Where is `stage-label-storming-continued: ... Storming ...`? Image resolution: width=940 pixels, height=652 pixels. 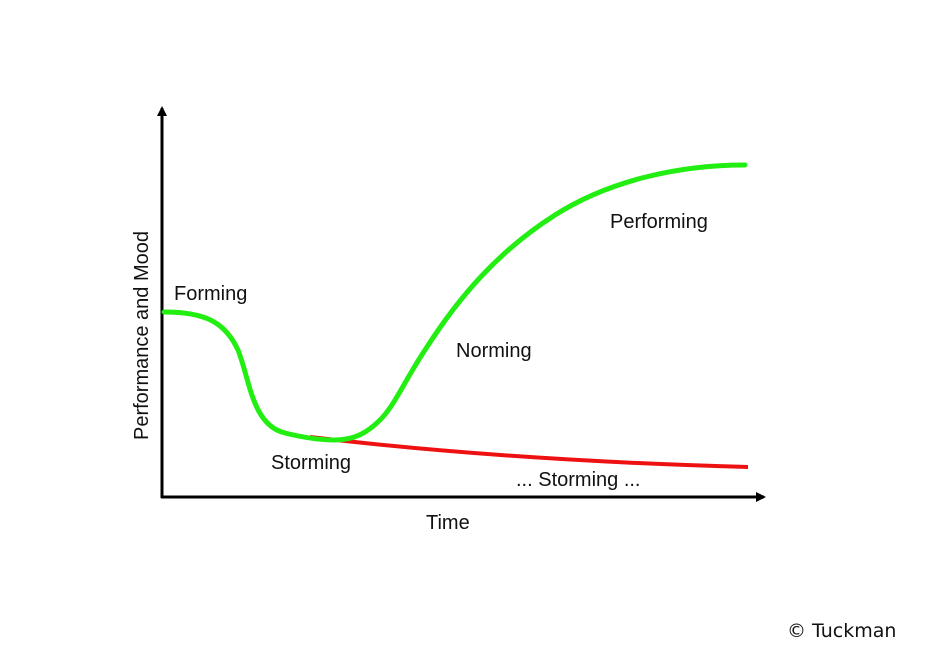
stage-label-storming-continued: ... Storming ... is located at coordinates (578, 480).